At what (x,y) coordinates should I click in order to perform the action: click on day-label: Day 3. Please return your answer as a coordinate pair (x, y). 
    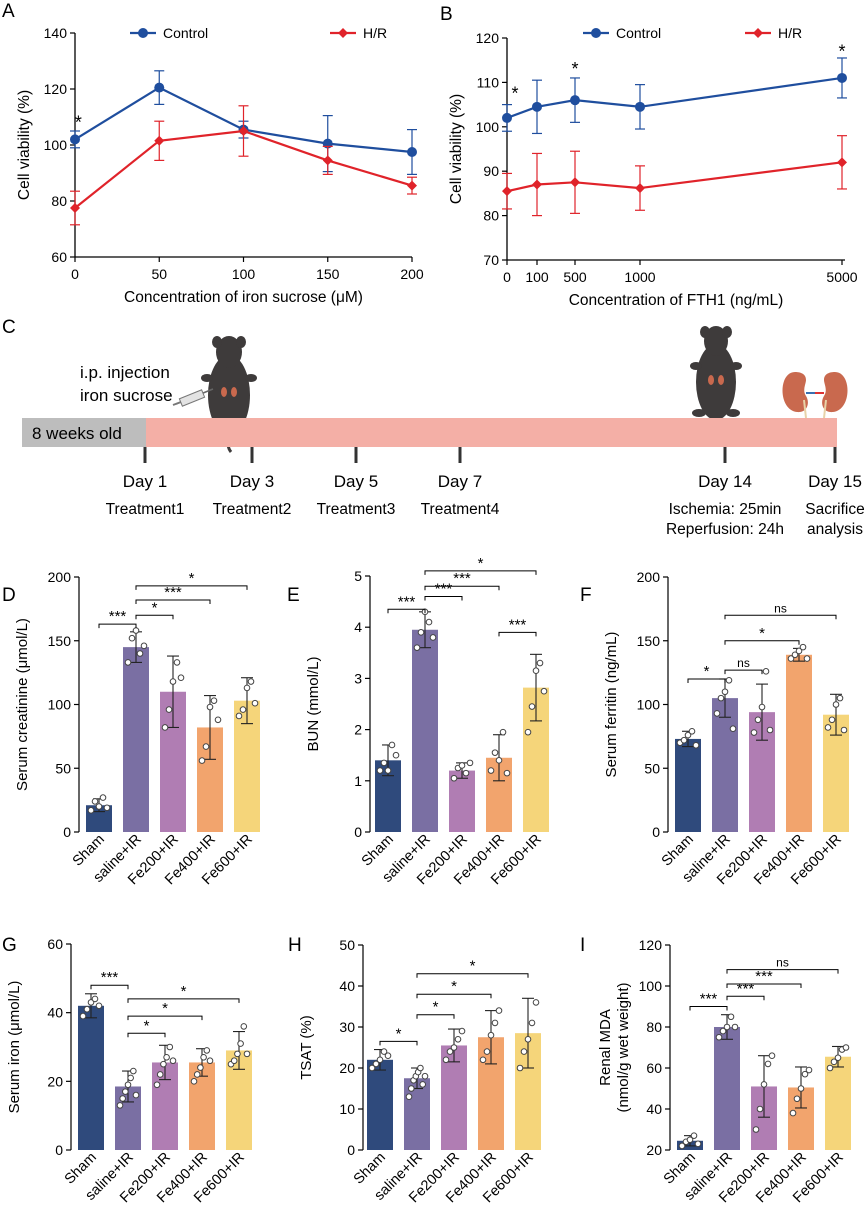
    Looking at the image, I should click on (252, 481).